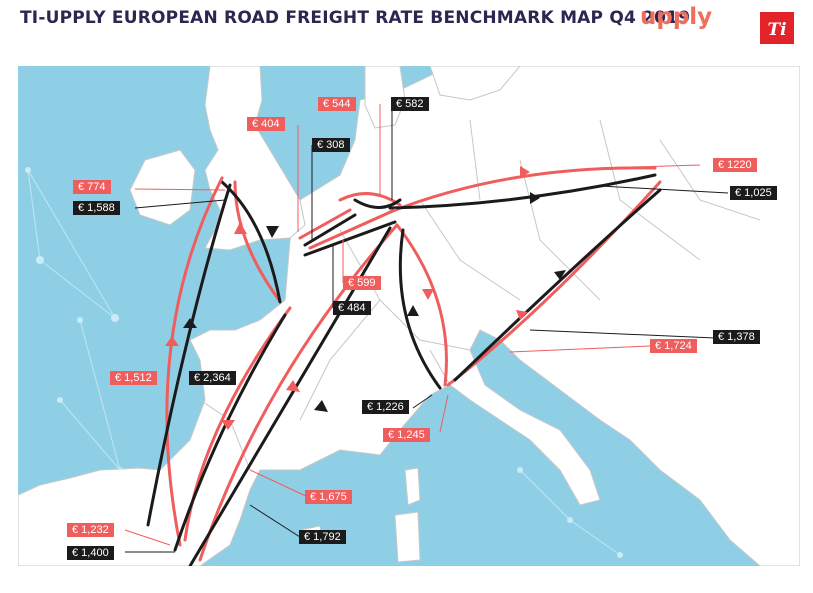  Describe the element at coordinates (420, 309) in the screenshot. I see `route-germany-italy-black` at that location.